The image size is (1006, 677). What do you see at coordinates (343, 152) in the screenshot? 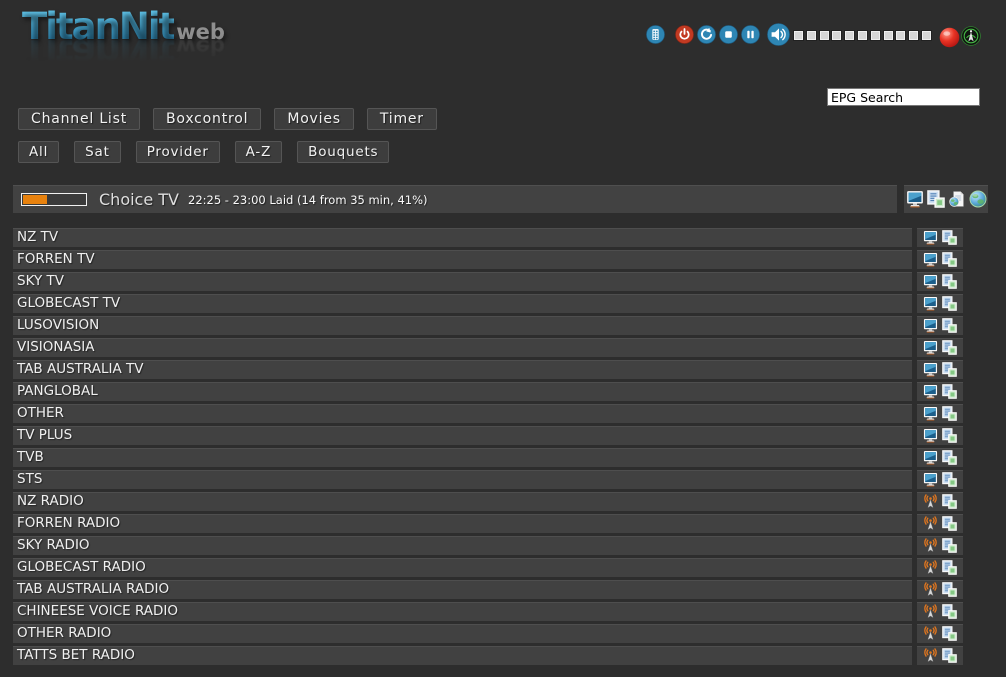
I see `filter-button-bouquets: Bouquets` at bounding box center [343, 152].